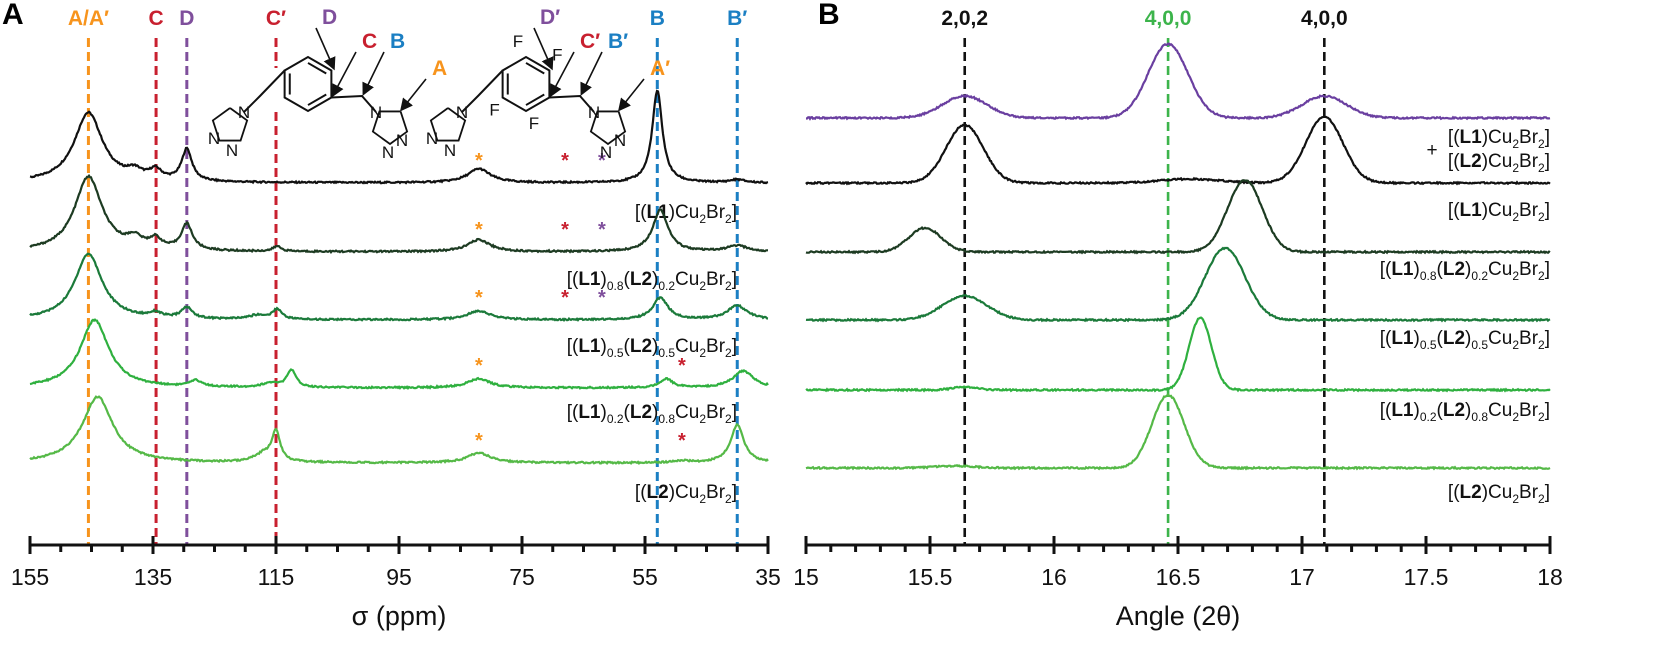  What do you see at coordinates (494, 110) in the screenshot?
I see `fluorine-atom: F` at bounding box center [494, 110].